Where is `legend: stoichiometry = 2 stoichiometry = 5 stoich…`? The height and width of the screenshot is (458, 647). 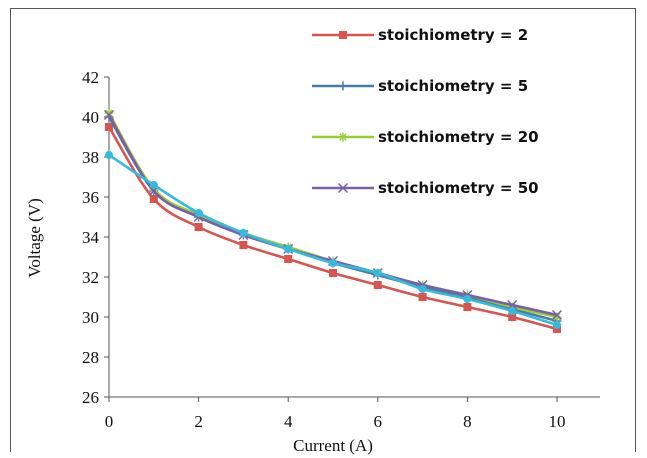 legend: stoichiometry = 2 stoichiometry = 5 stoich… is located at coordinates (425, 111).